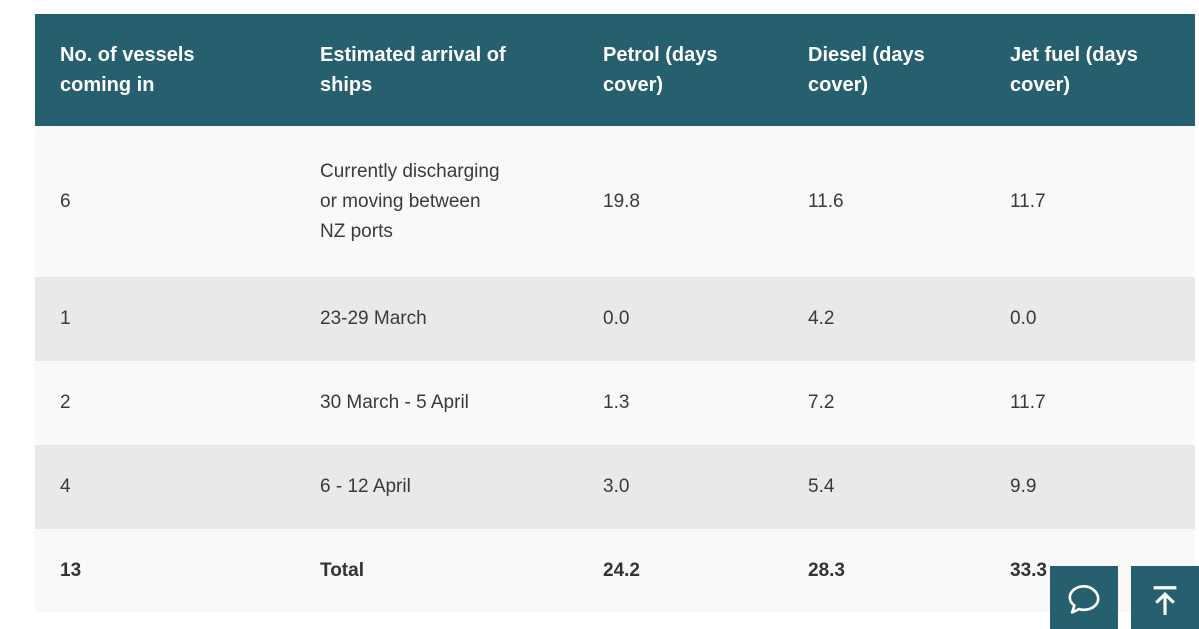  I want to click on col-header-diesel: Diesel (days cover), so click(866, 70).